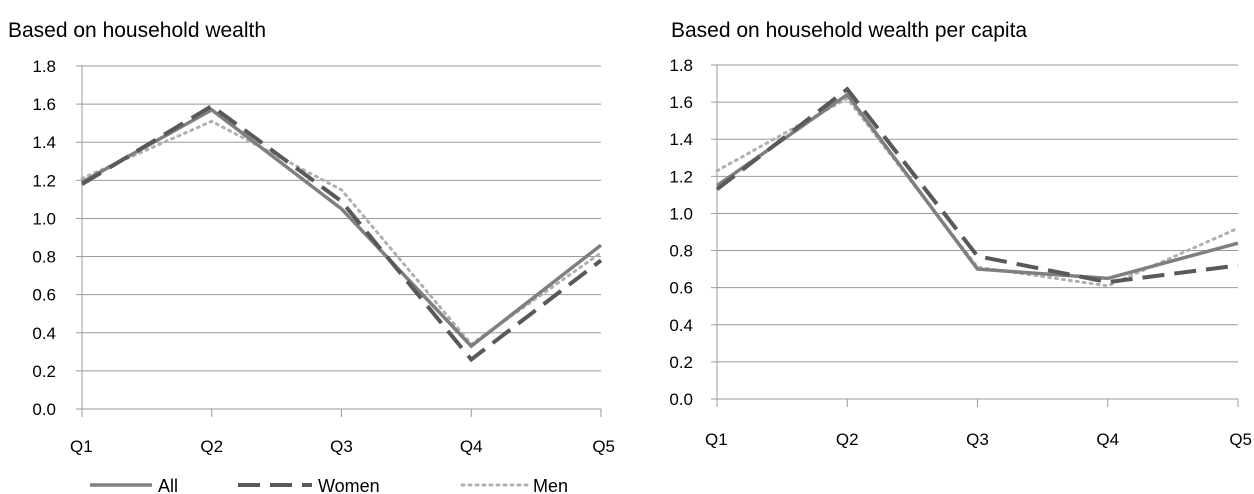 Image resolution: width=1254 pixels, height=494 pixels. I want to click on legend-label-women: Women, so click(349, 485).